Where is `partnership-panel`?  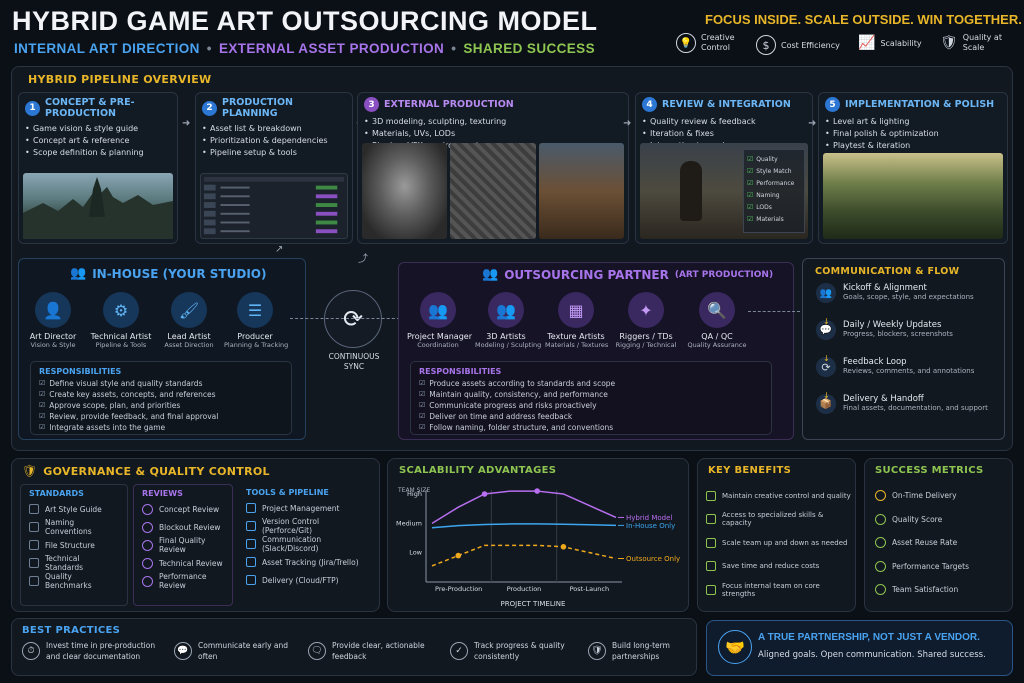
partnership-panel is located at coordinates (859, 648).